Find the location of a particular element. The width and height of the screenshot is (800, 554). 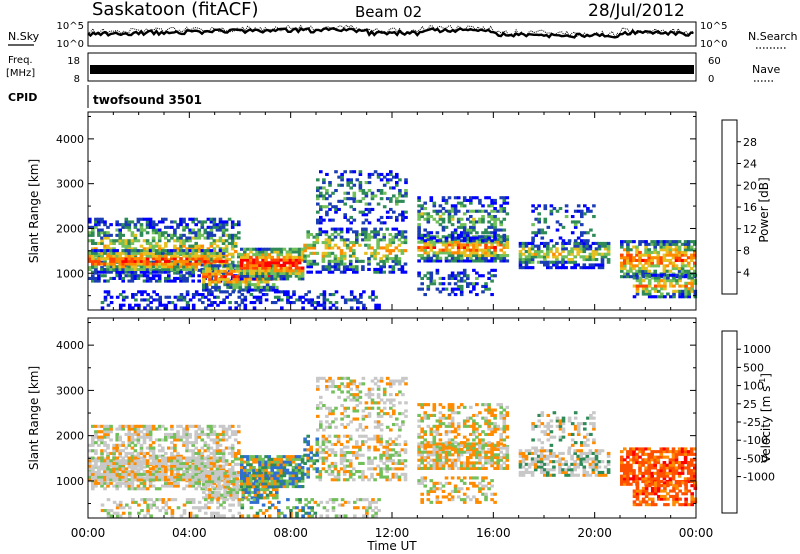

power-colorbar-label: Power [dB] is located at coordinates (764, 209).